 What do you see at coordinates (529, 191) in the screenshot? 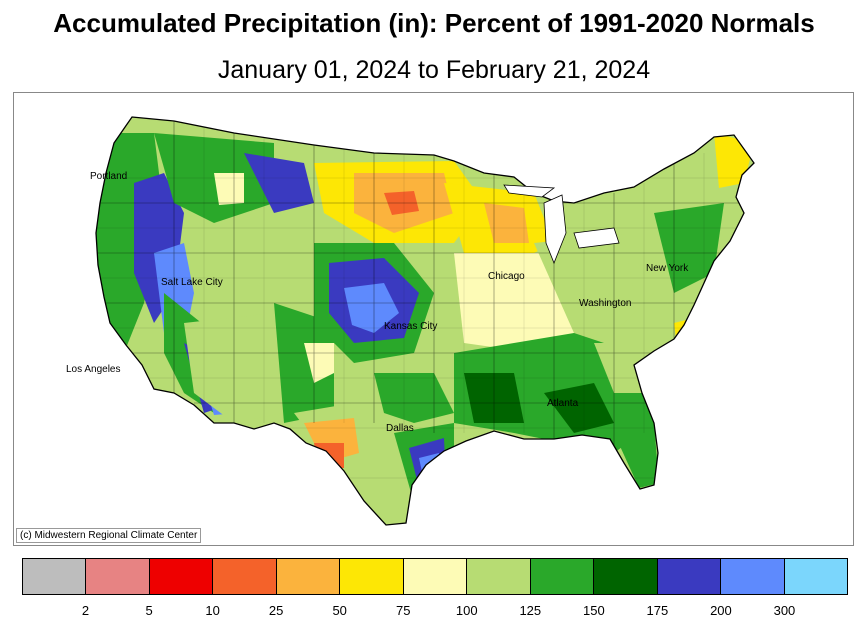
I see `lake-superior` at bounding box center [529, 191].